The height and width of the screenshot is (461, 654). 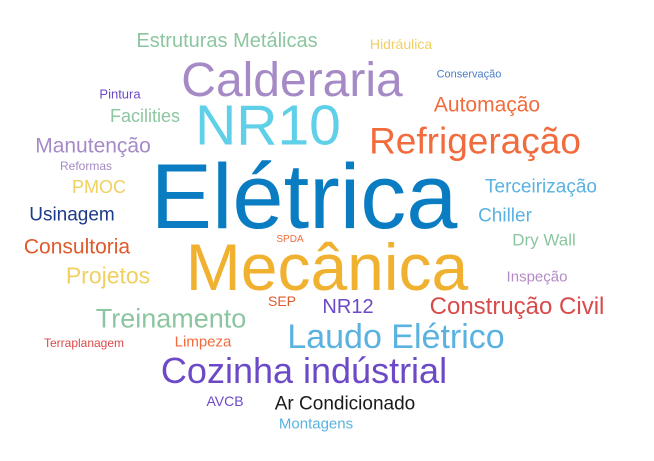 I want to click on word-eletrica: Elétrica, so click(x=304, y=197).